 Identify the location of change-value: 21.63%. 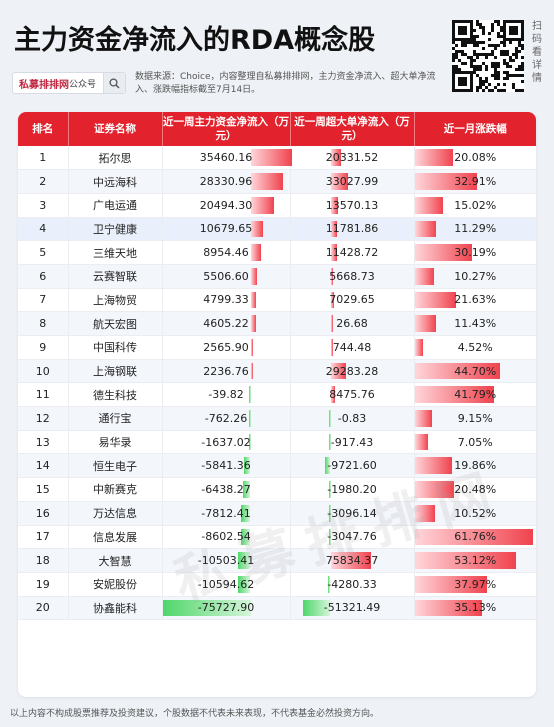
(475, 300).